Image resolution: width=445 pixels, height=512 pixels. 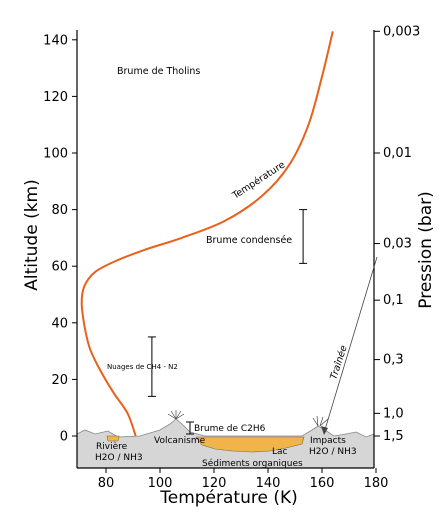 I want to click on impact-crater, so click(x=320, y=421).